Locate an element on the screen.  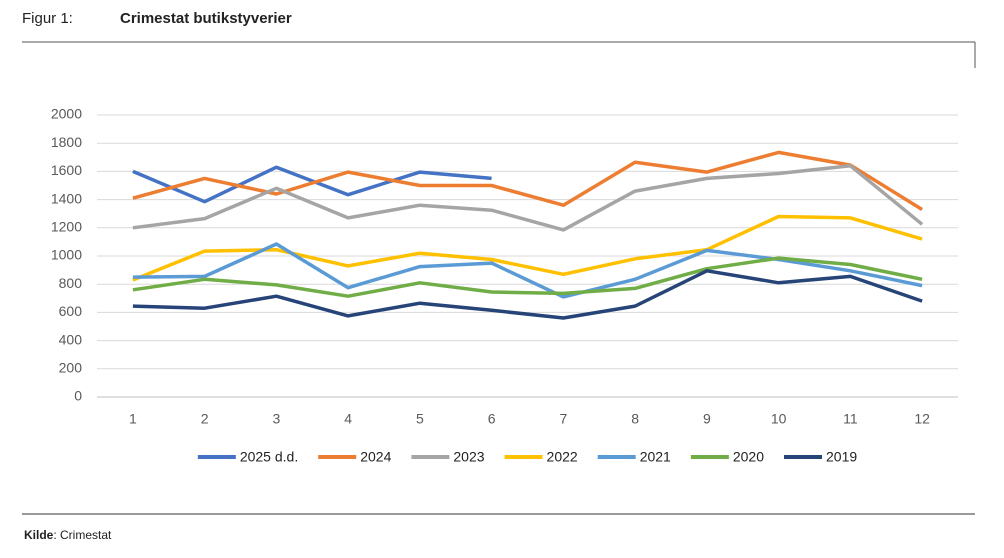
x-tick-label: 11 is located at coordinates (850, 419).